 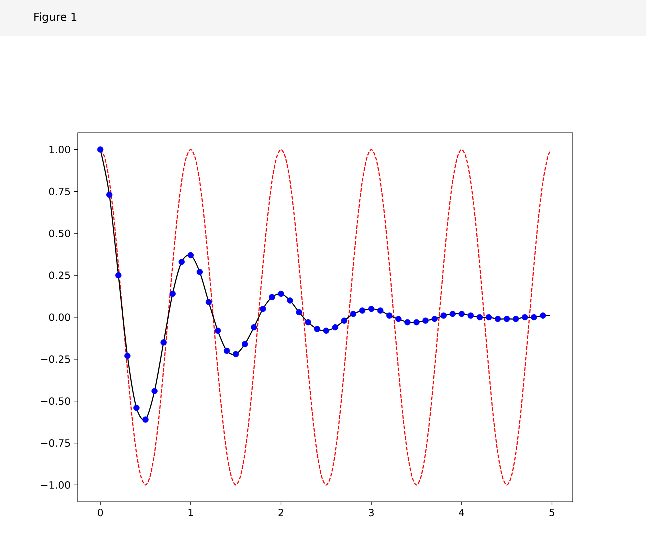 I want to click on y-tick-label: 0.25, so click(x=59, y=276).